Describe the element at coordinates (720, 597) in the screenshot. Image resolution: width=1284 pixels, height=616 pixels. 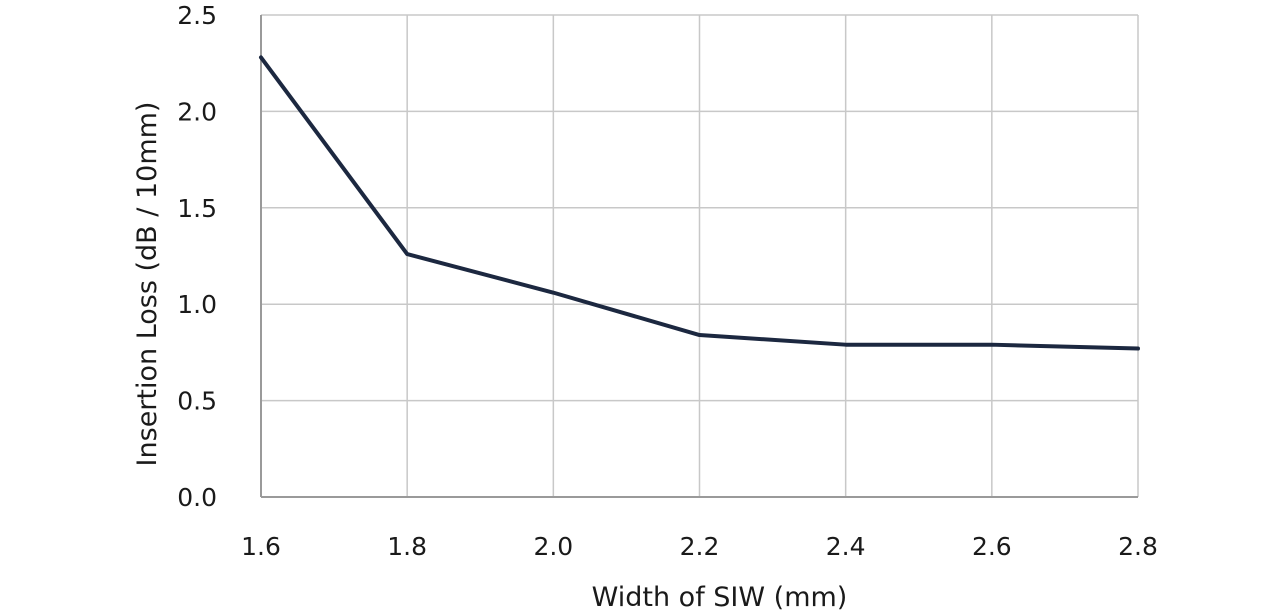
I see `x-axis-title: Width of SIW (mm)` at that location.